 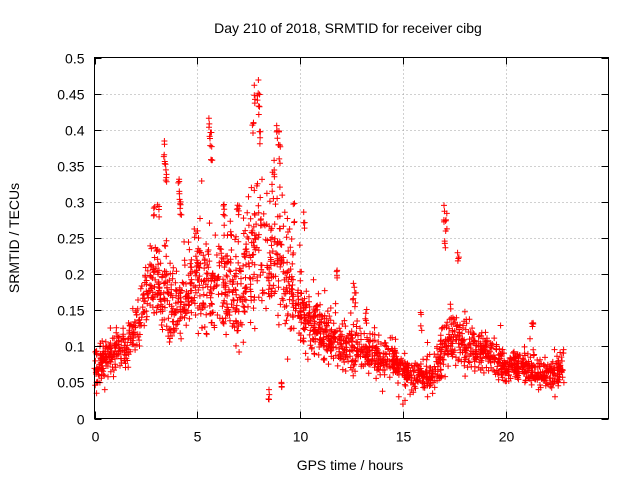 What do you see at coordinates (404, 437) in the screenshot?
I see `x-tick-label: 15` at bounding box center [404, 437].